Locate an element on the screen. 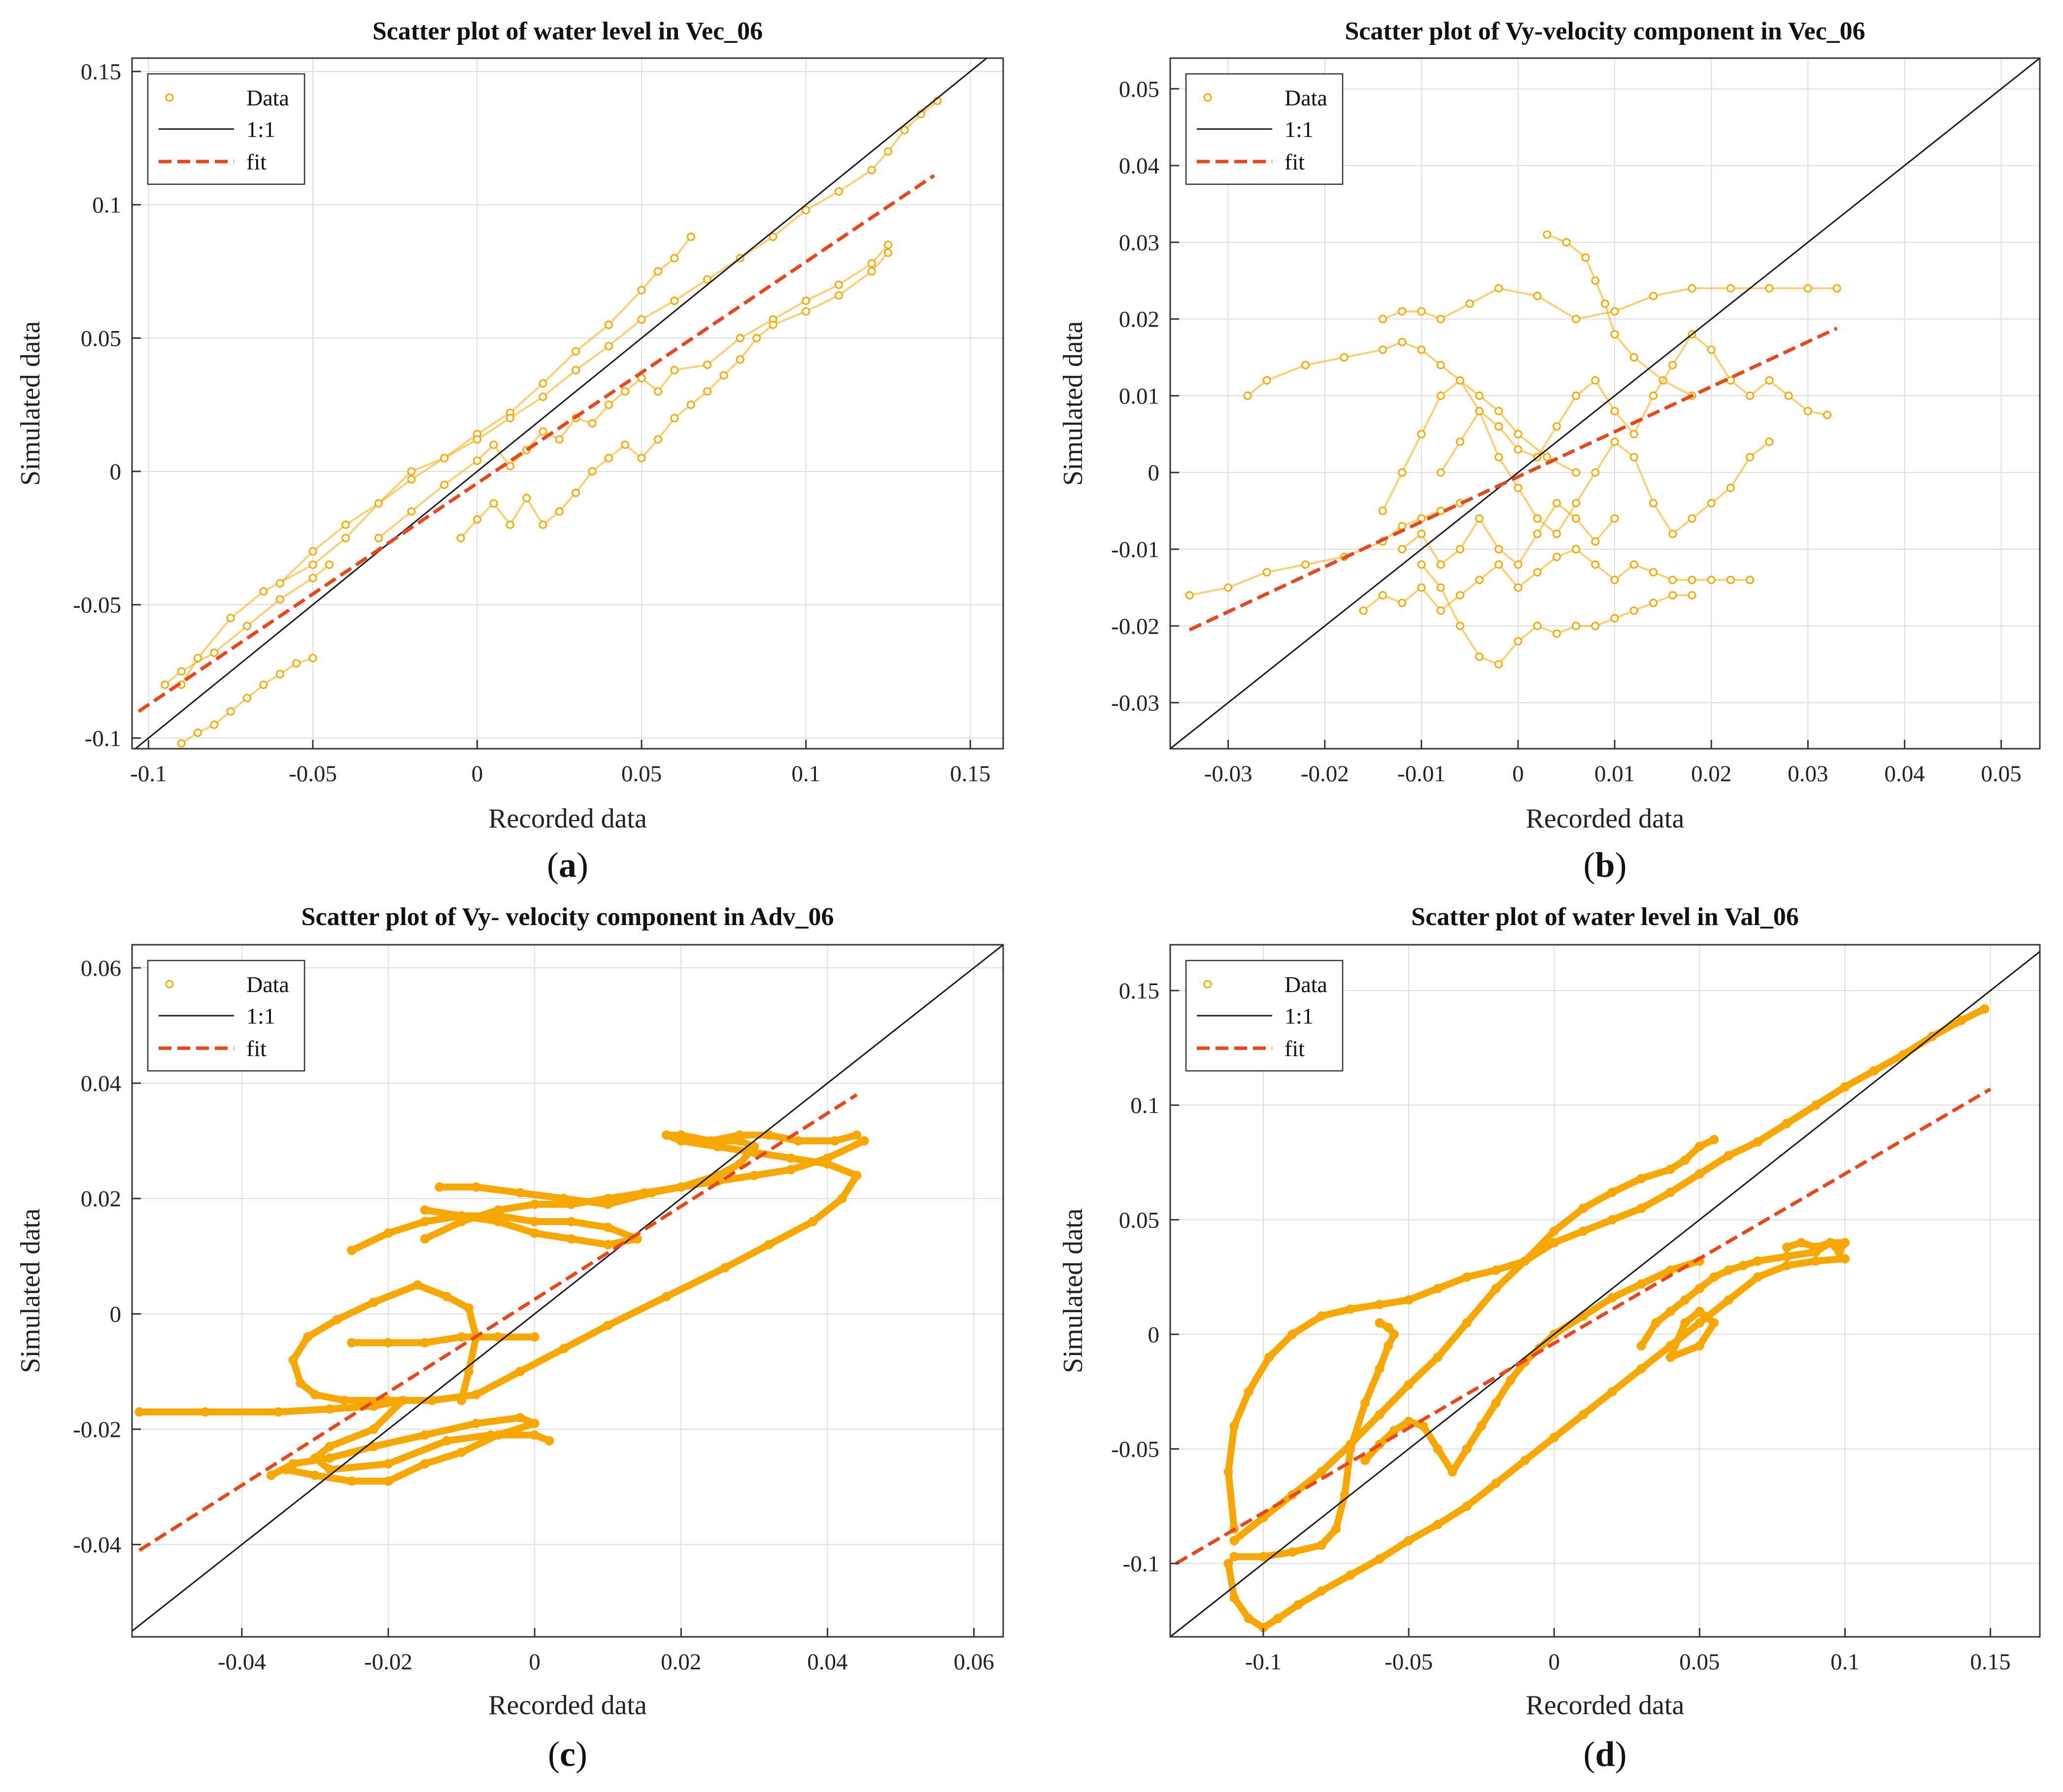 The image size is (2063, 1792). panel-label-letter: a is located at coordinates (567, 865).